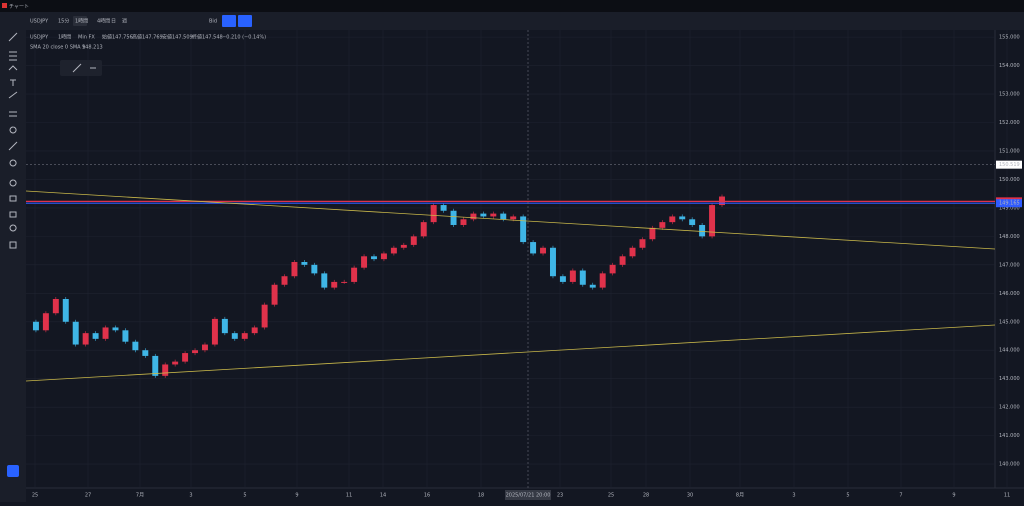 This screenshot has width=1024, height=506. What do you see at coordinates (1009, 66) in the screenshot?
I see `y-tick-label: 154.000` at bounding box center [1009, 66].